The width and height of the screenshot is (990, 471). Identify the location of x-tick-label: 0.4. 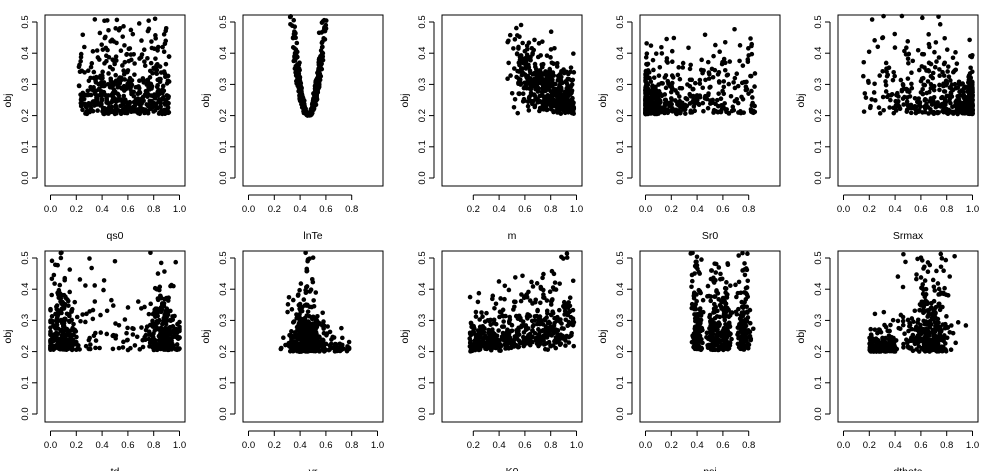
(696, 445).